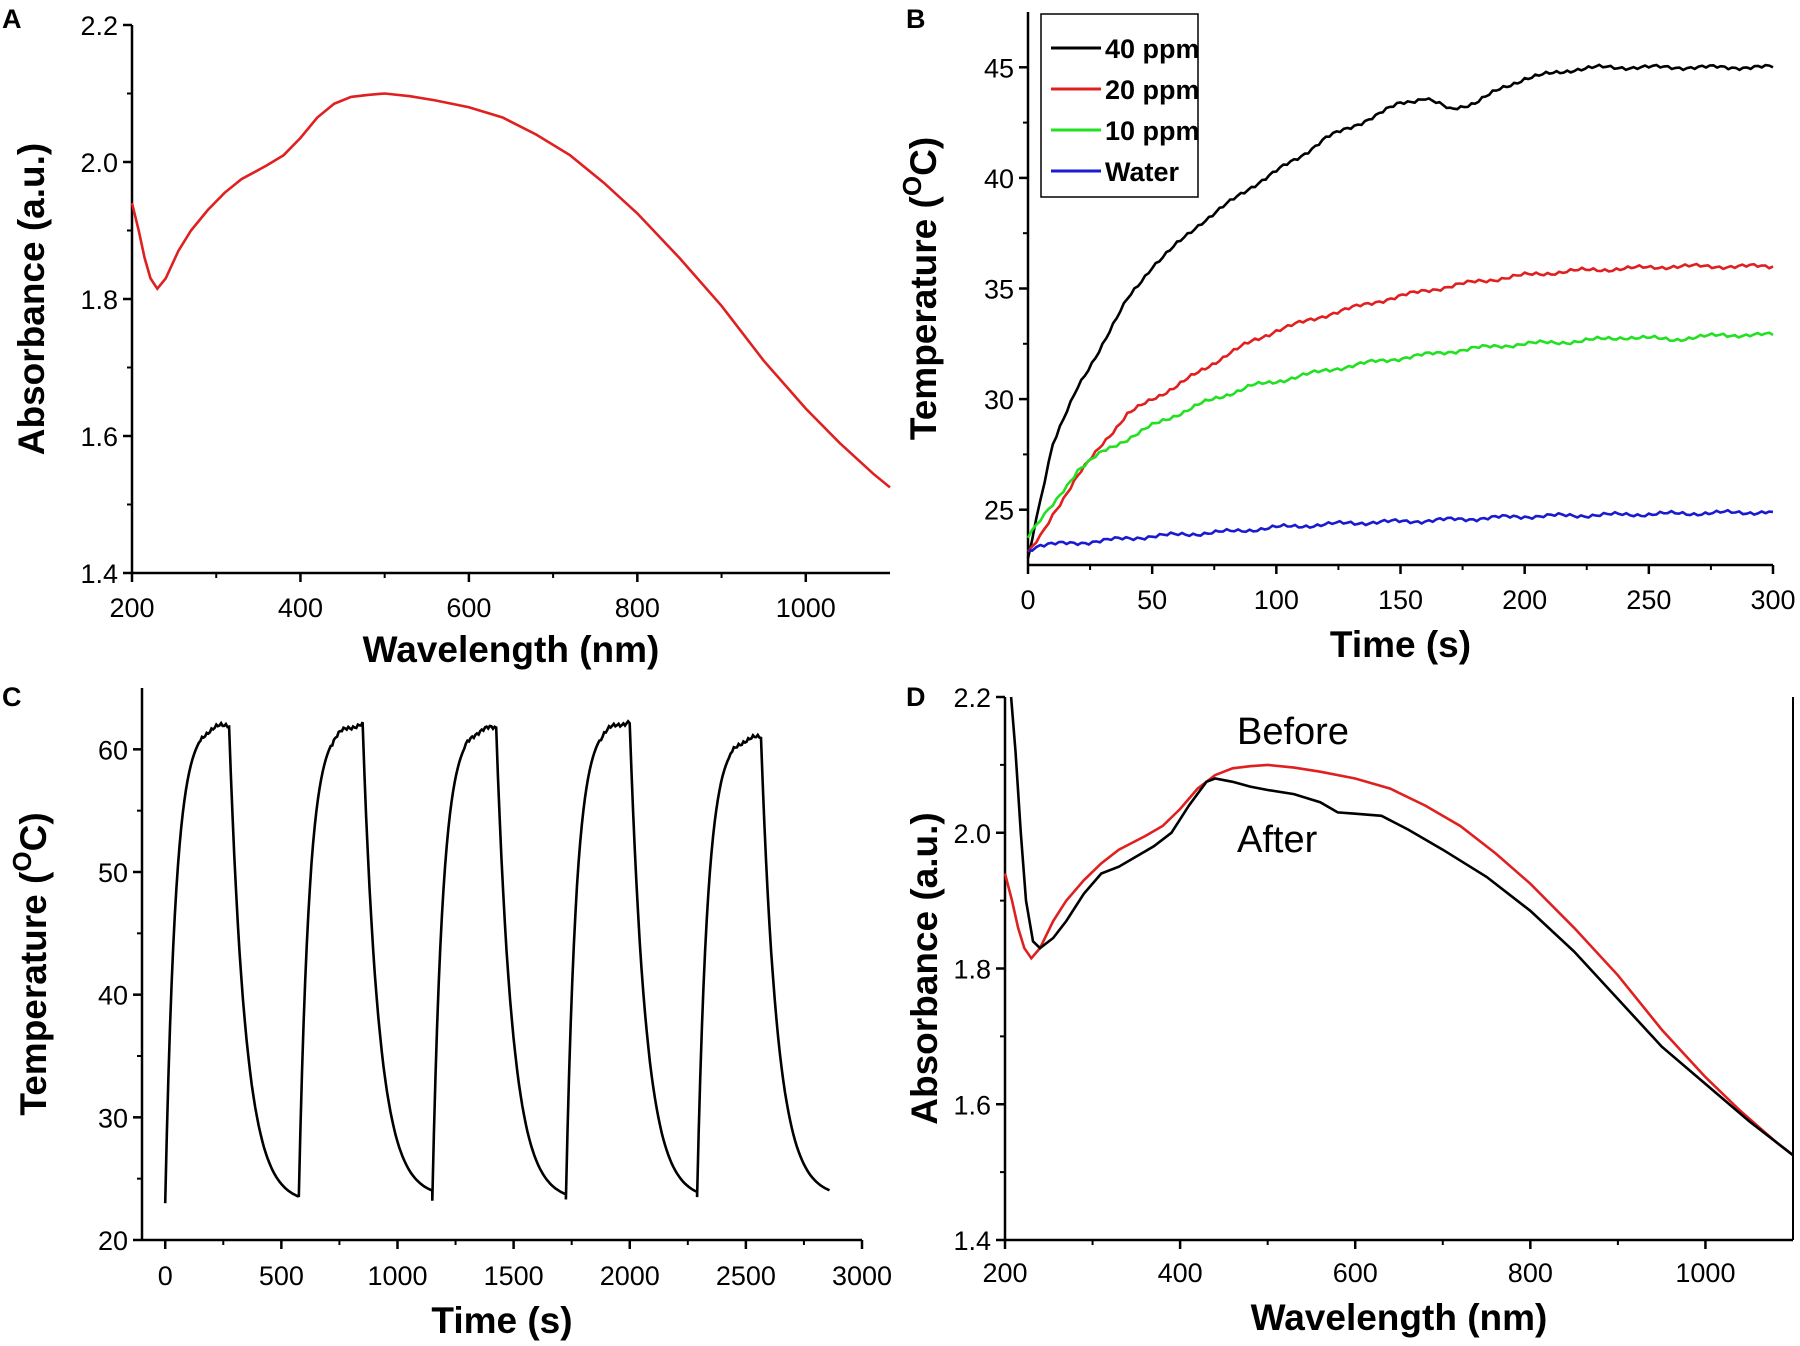 The height and width of the screenshot is (1346, 1800). I want to click on annotation-after: After, so click(1277, 840).